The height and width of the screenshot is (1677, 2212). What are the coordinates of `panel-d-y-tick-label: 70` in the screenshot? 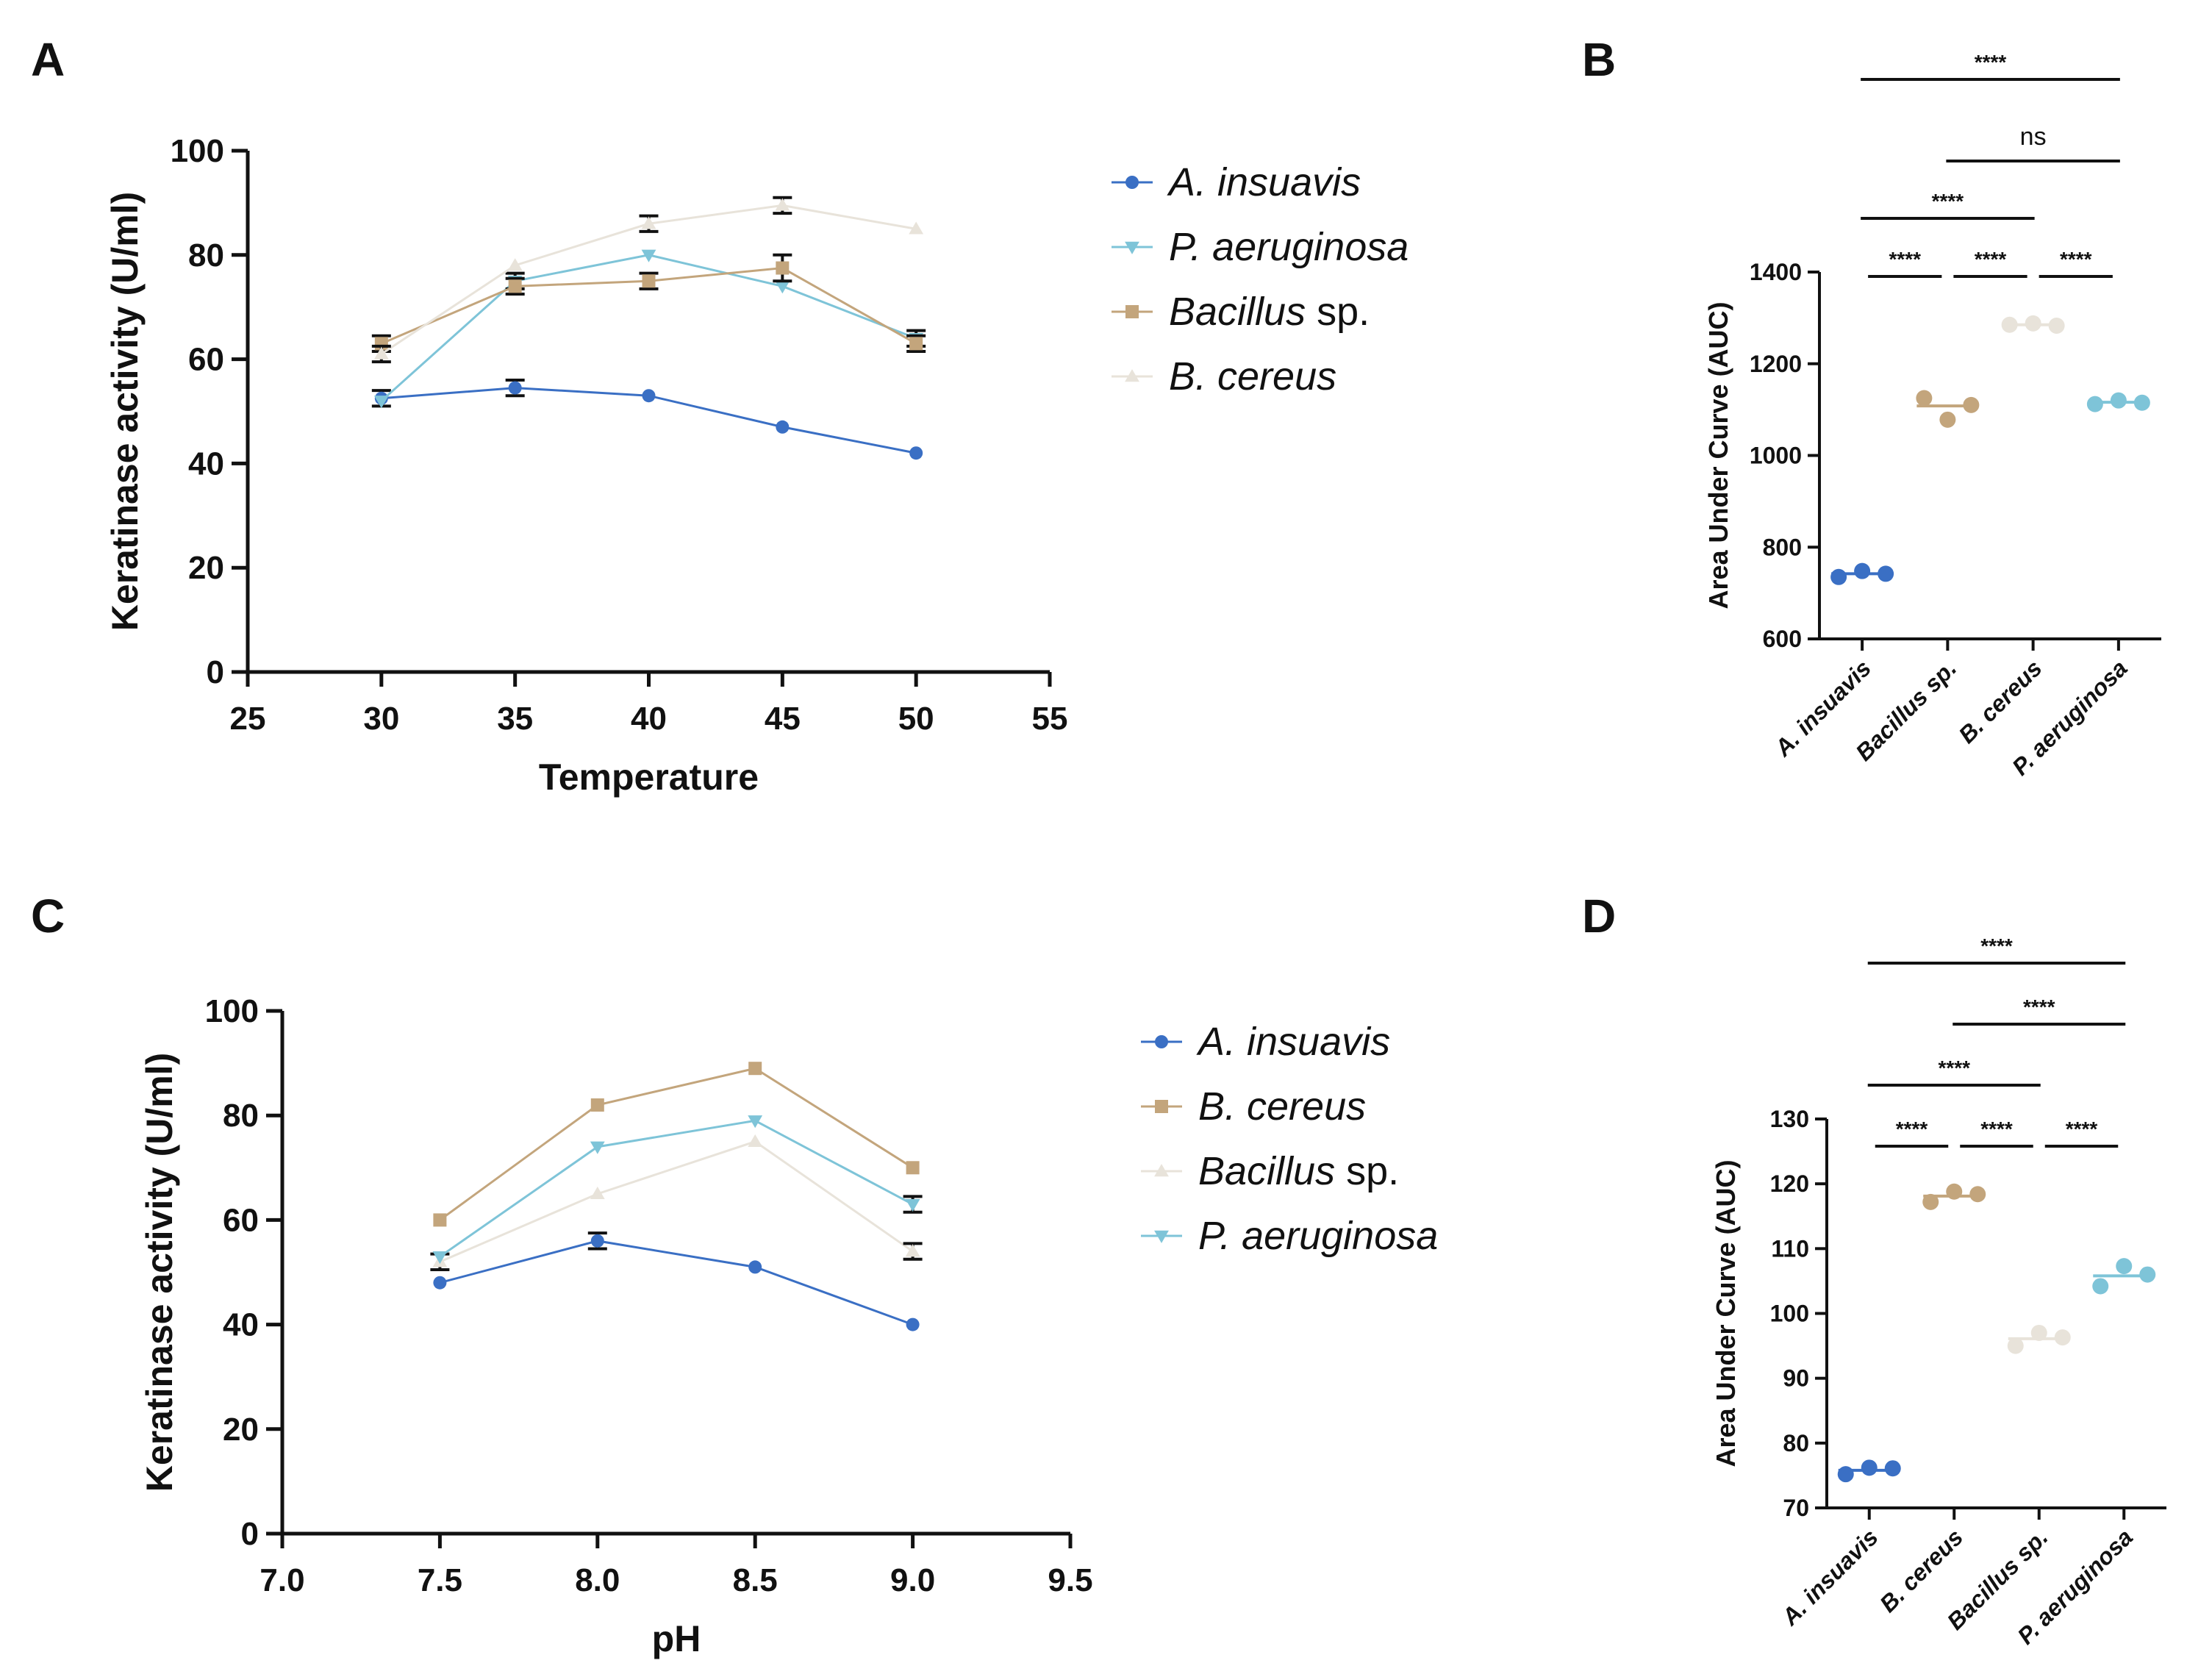 It's located at (1796, 1508).